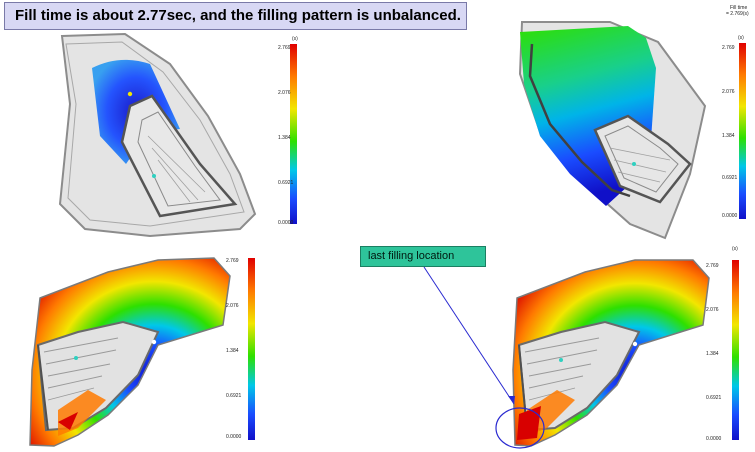 This screenshot has width=755, height=452. Describe the element at coordinates (737, 14) in the screenshot. I see `legend-header-line: = 2.769(s)` at that location.